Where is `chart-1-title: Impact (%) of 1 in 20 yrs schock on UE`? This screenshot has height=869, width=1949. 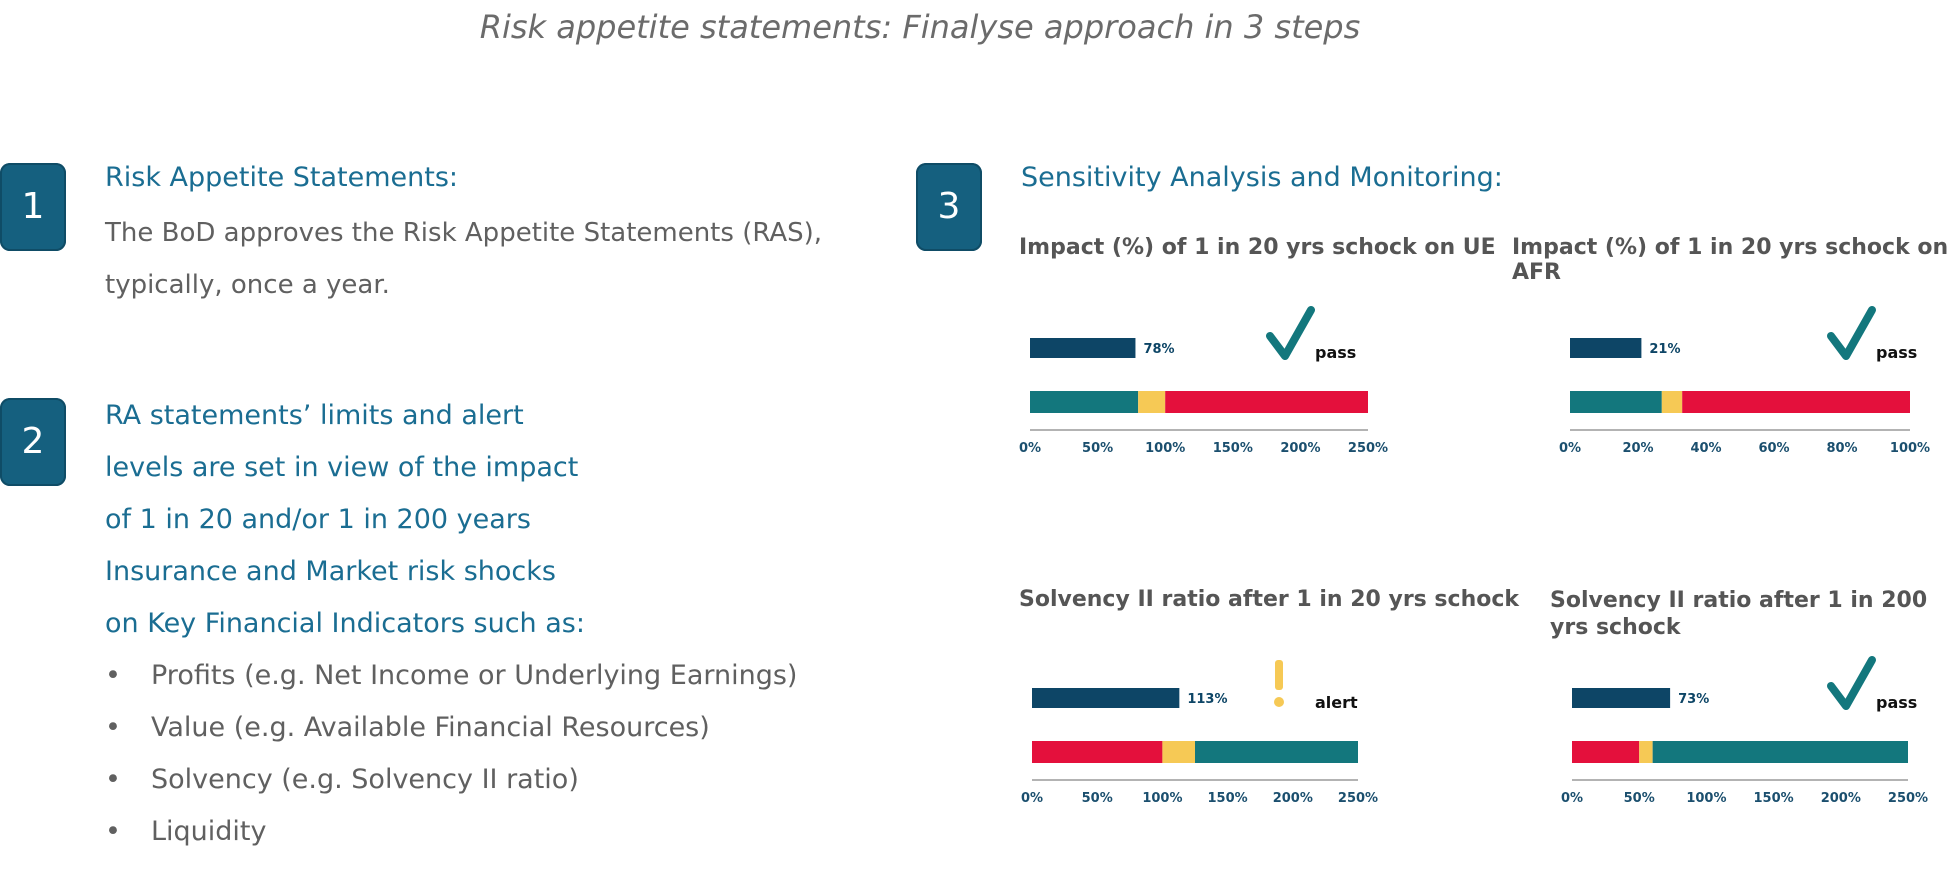 chart-1-title: Impact (%) of 1 in 20 yrs schock on UE is located at coordinates (1257, 247).